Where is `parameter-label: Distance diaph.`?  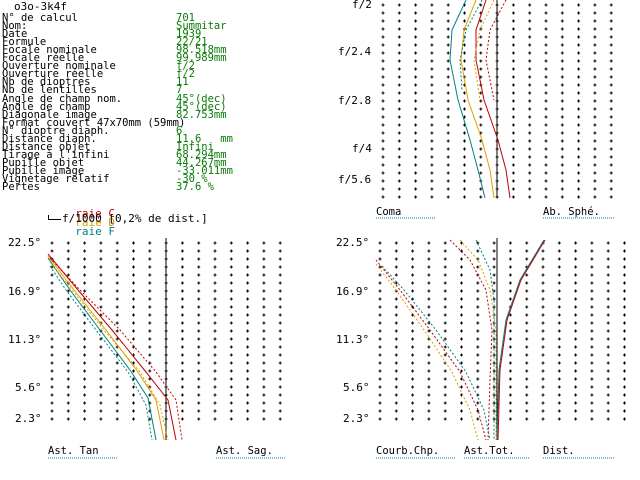
parameter-label: Distance diaph. is located at coordinates (49, 138).